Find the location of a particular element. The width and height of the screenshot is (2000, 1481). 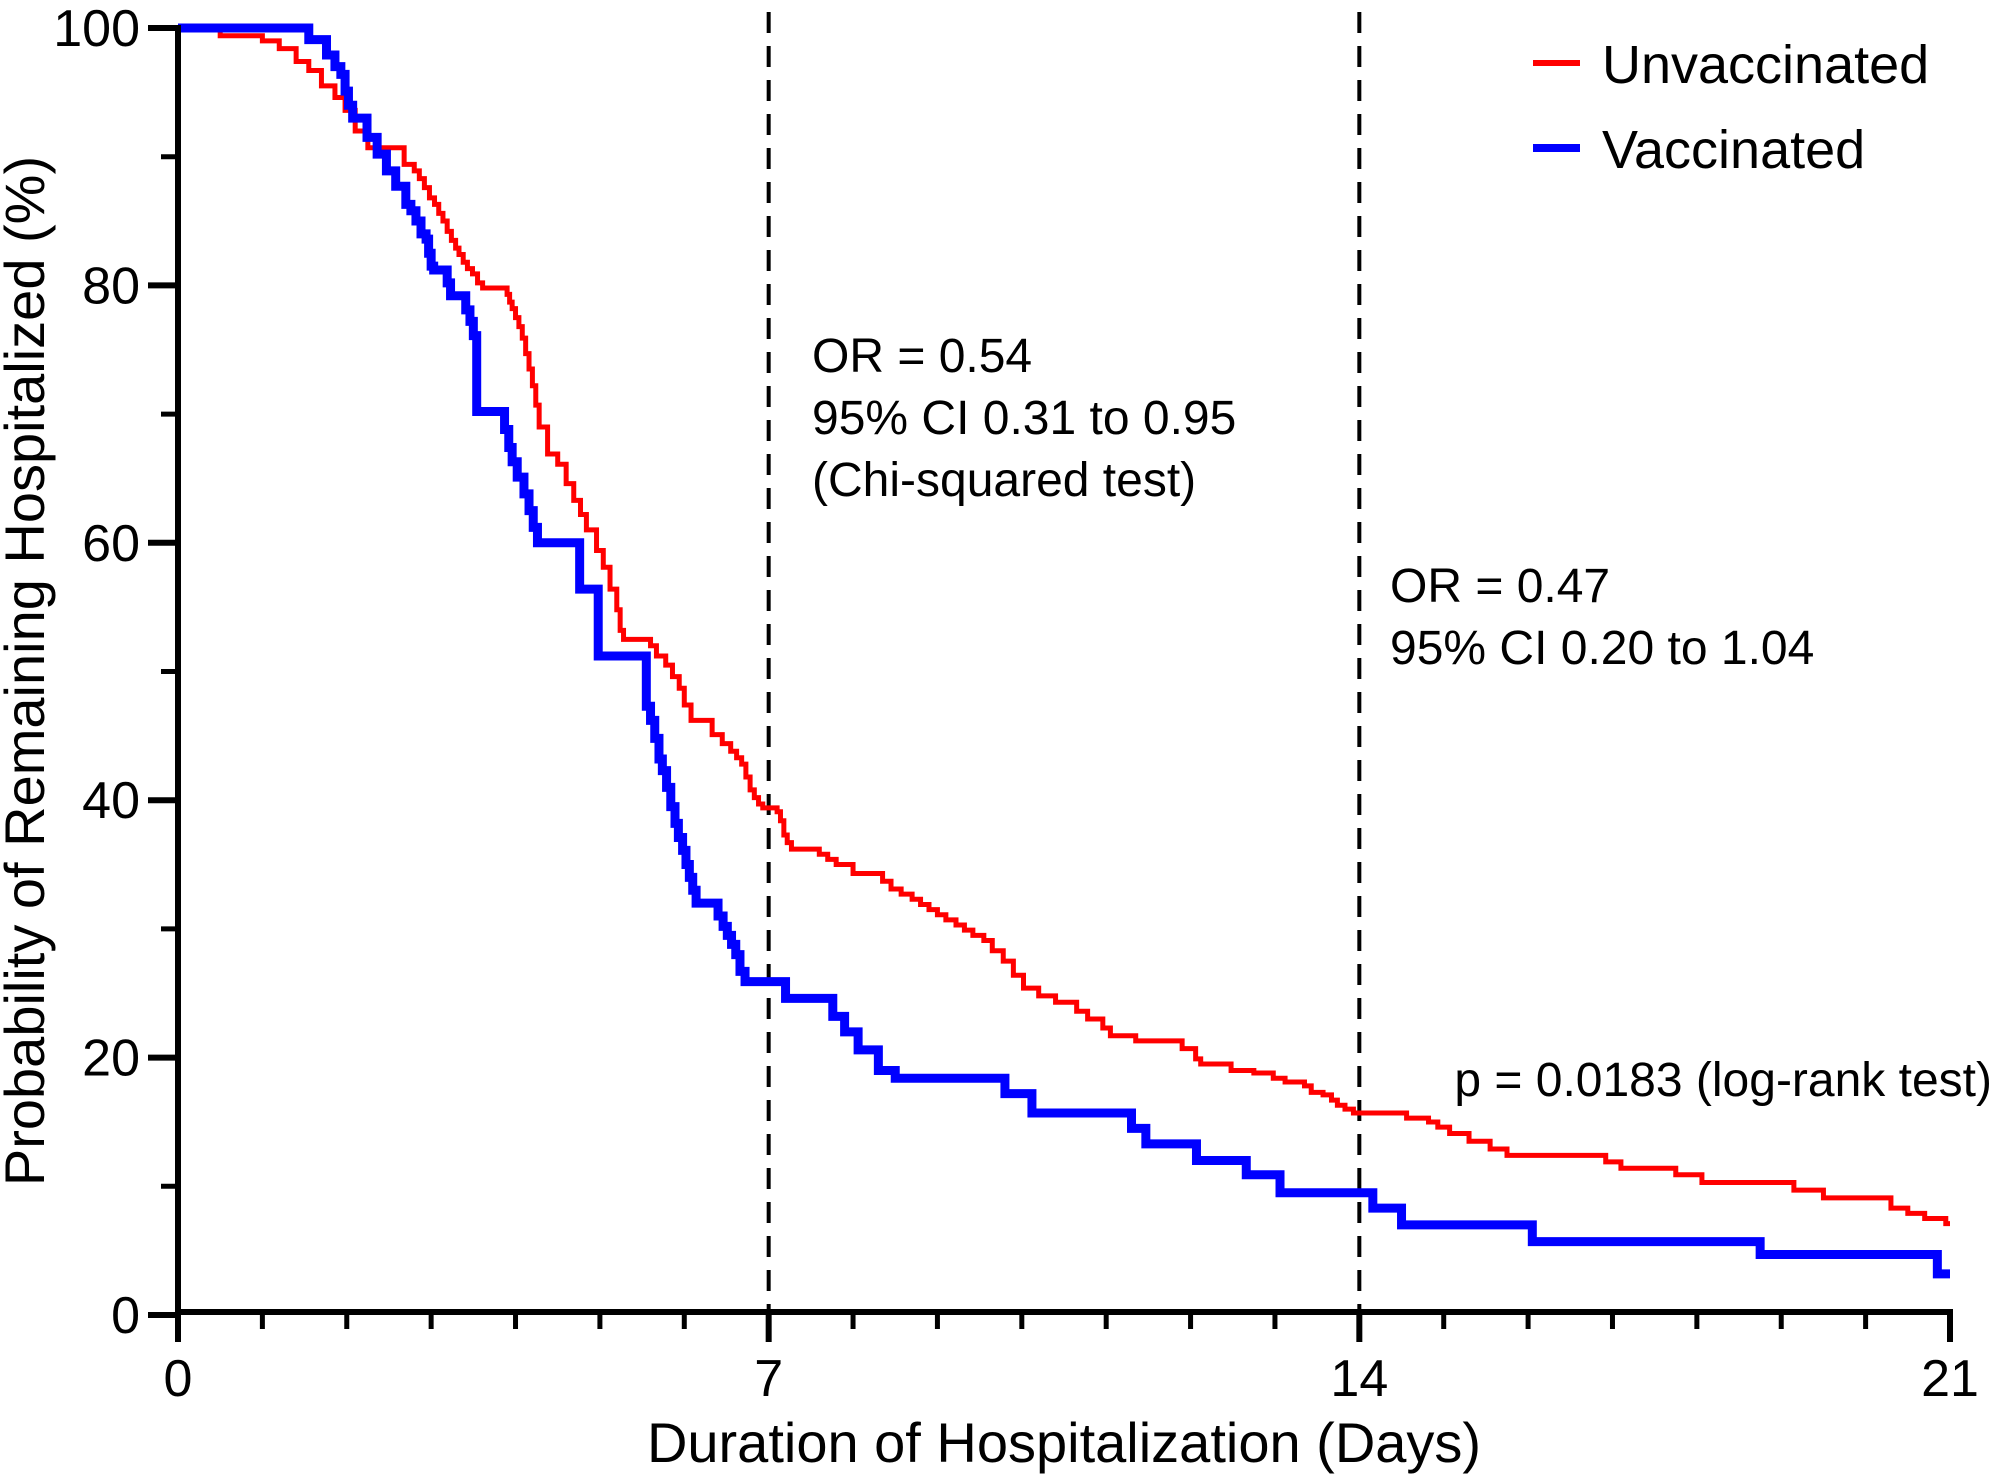

y-tick-label: 0 is located at coordinates (125, 1316).